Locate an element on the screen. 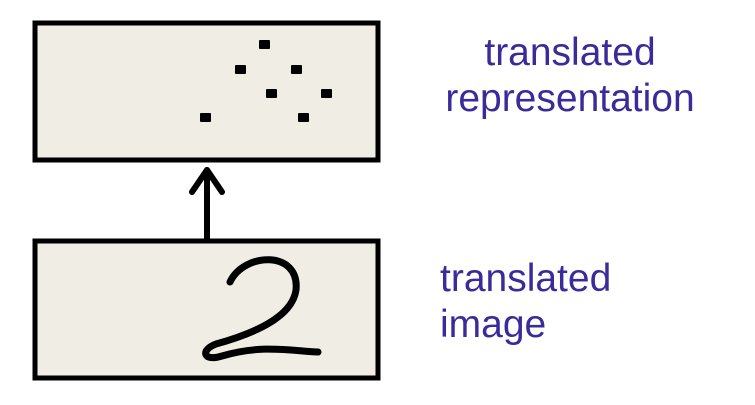 Image resolution: width=755 pixels, height=405 pixels. image-caption-line1: translated is located at coordinates (526, 278).